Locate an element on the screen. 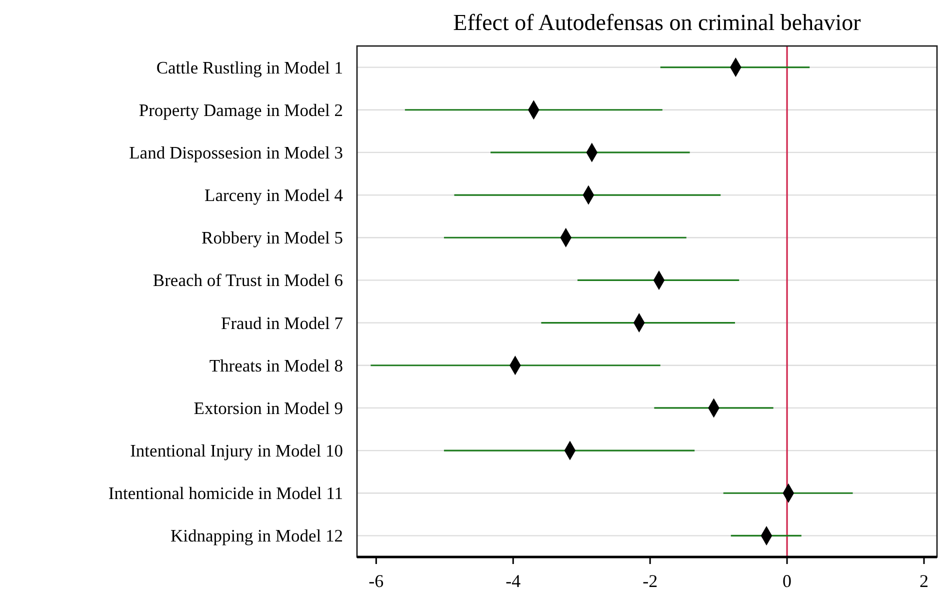 The width and height of the screenshot is (944, 602). y-tick-label: Intentional Injury in Model 10 is located at coordinates (237, 450).